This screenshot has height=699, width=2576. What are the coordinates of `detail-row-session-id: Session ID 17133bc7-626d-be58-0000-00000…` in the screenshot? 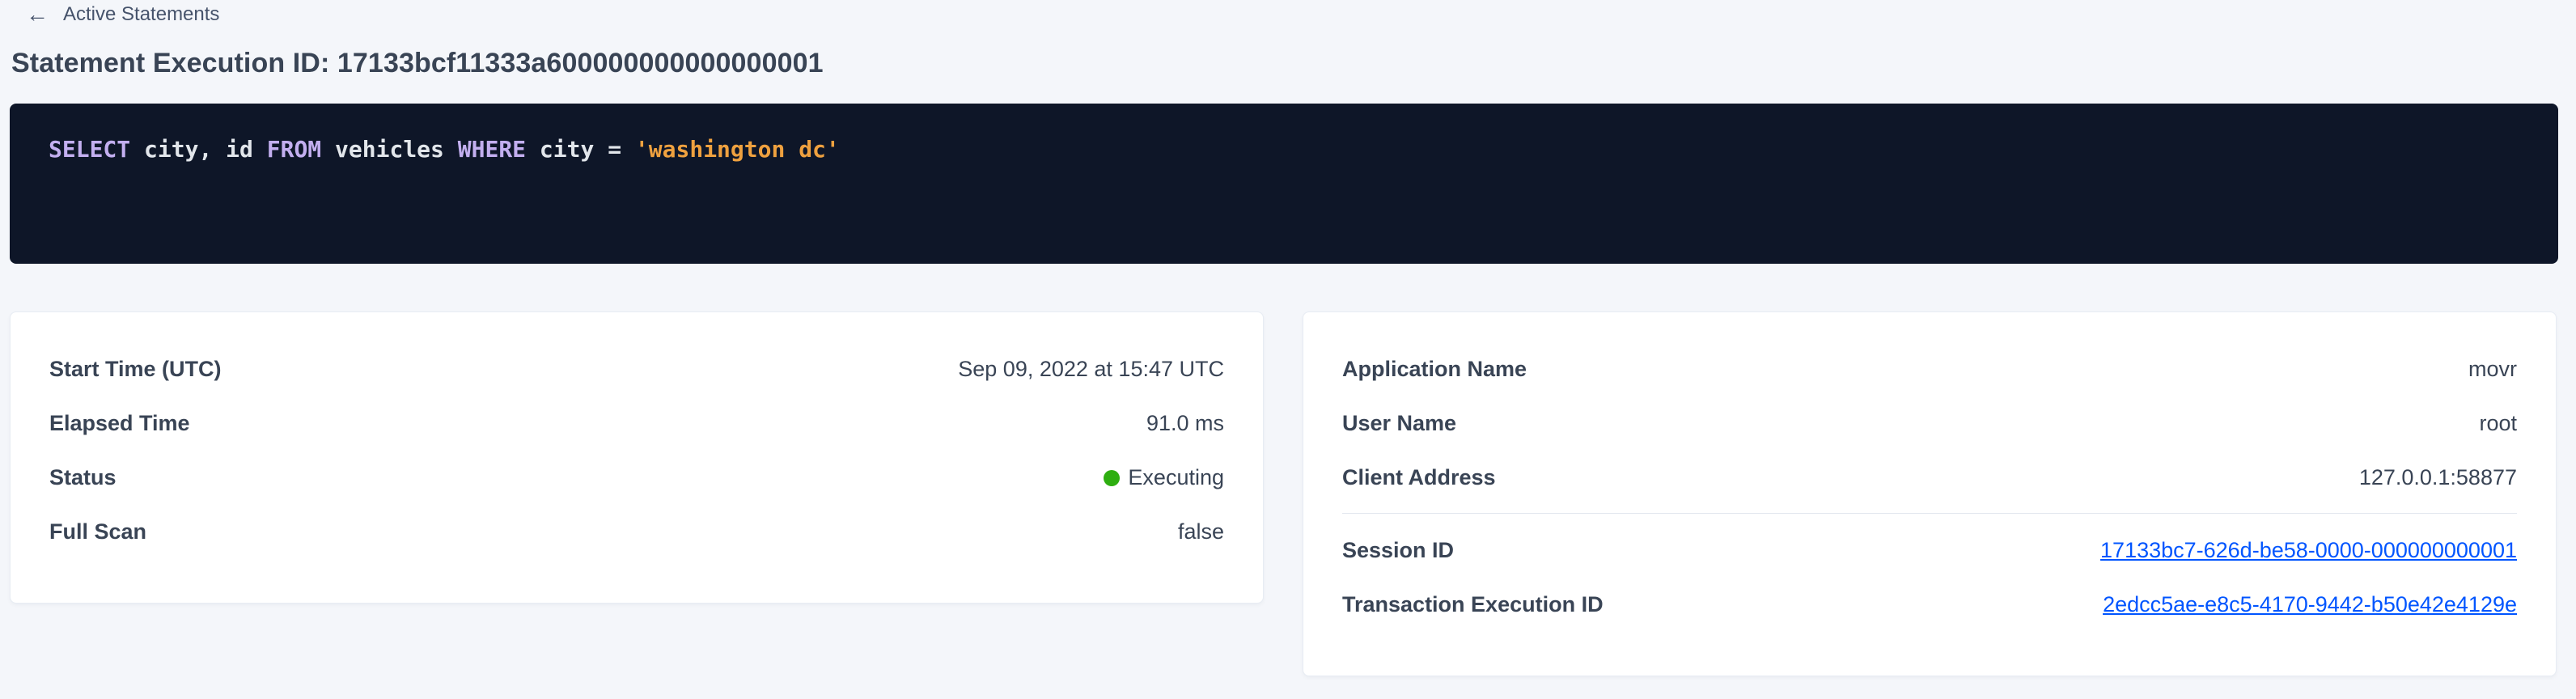 It's located at (1929, 551).